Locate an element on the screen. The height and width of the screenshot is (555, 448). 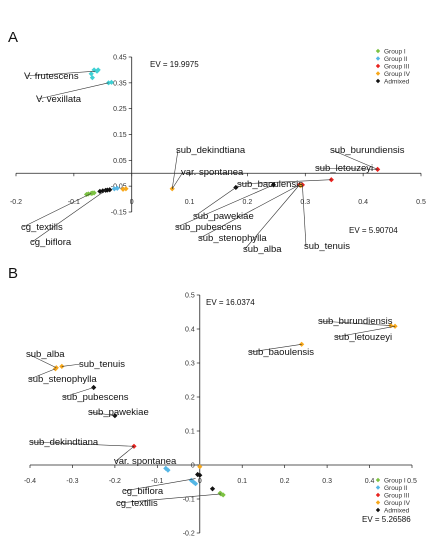
x-tick-label: -0.4 is located at coordinates (30, 481).